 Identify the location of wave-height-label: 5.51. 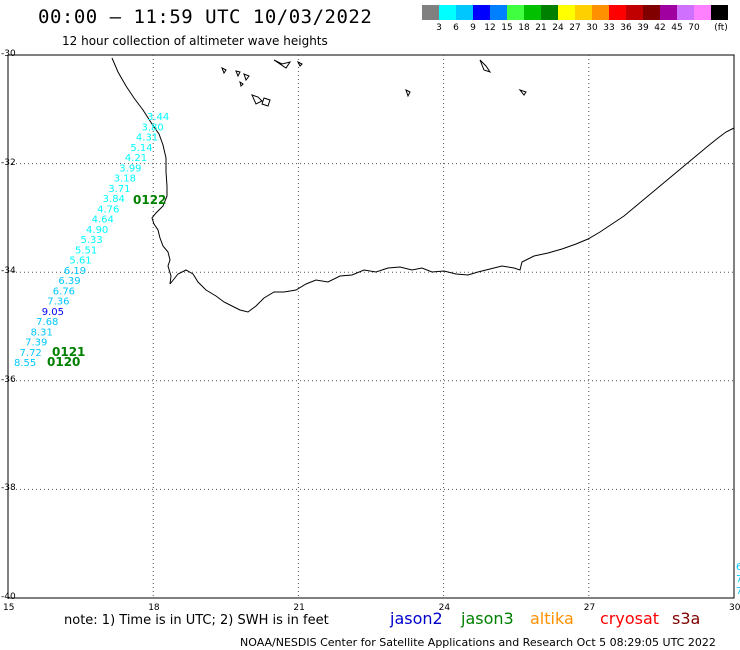
(86, 250).